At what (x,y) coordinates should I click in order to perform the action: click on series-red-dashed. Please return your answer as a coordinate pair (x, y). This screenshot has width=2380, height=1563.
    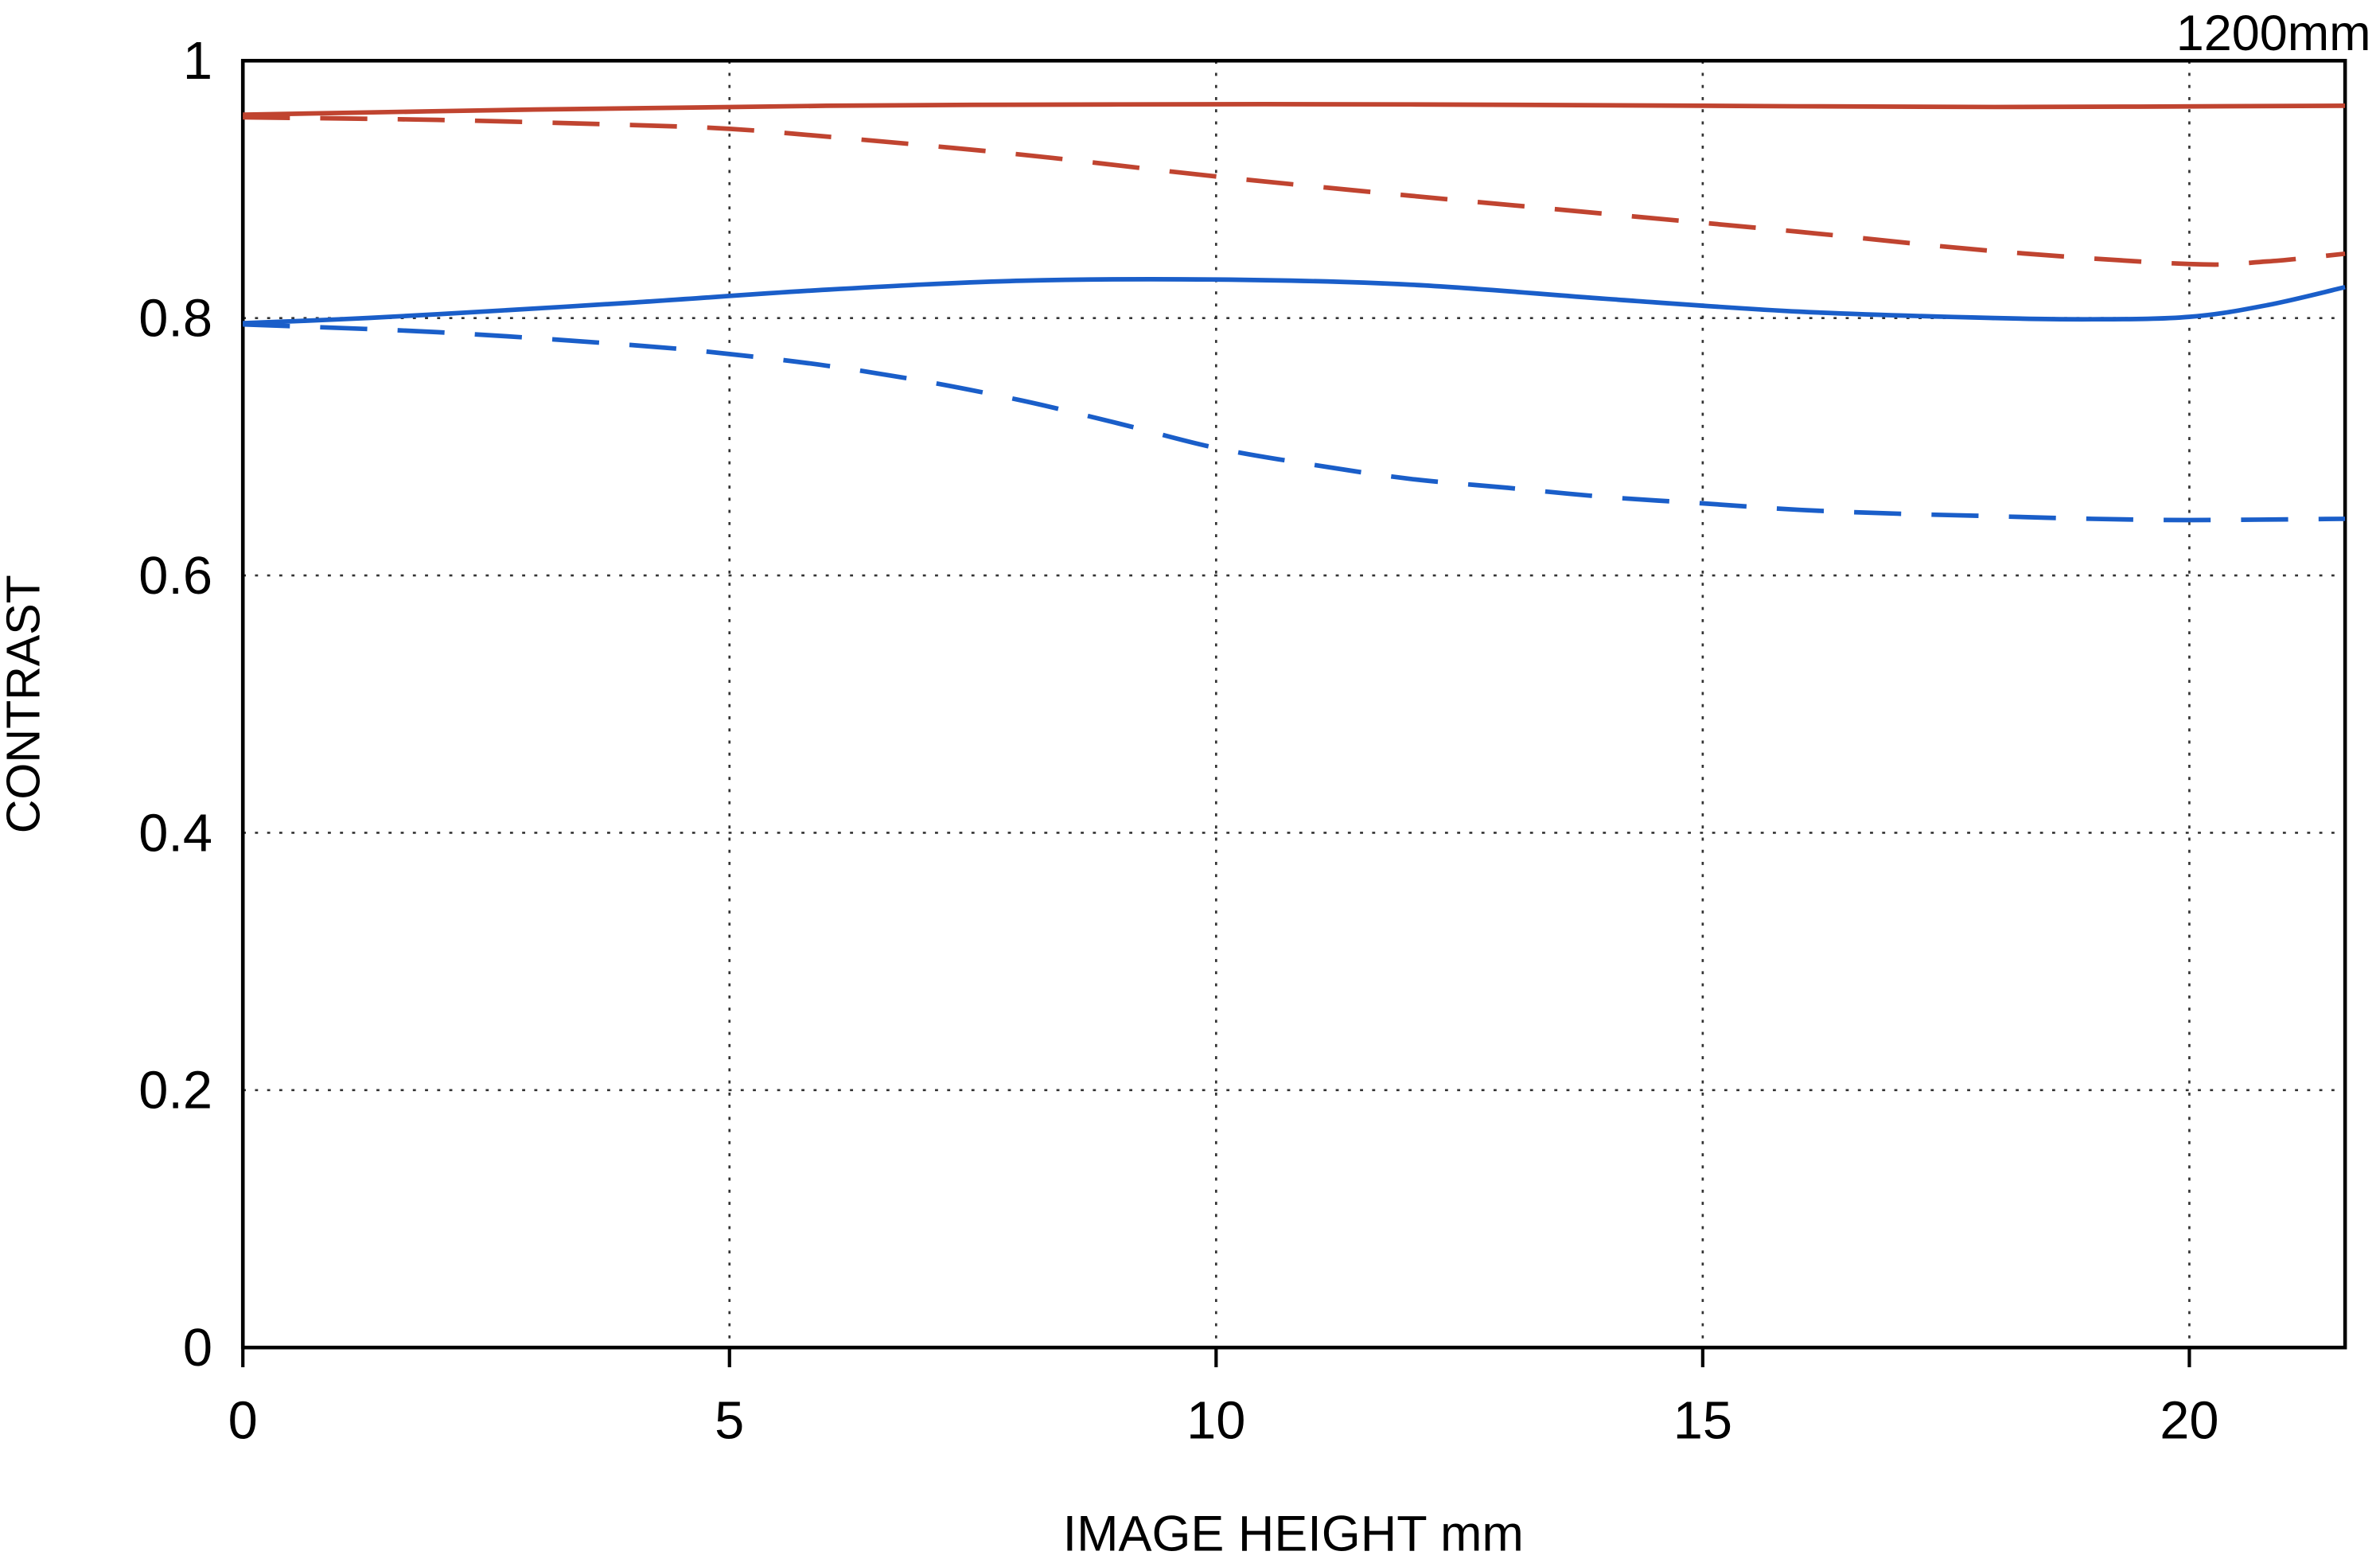
    Looking at the image, I should click on (1295, 191).